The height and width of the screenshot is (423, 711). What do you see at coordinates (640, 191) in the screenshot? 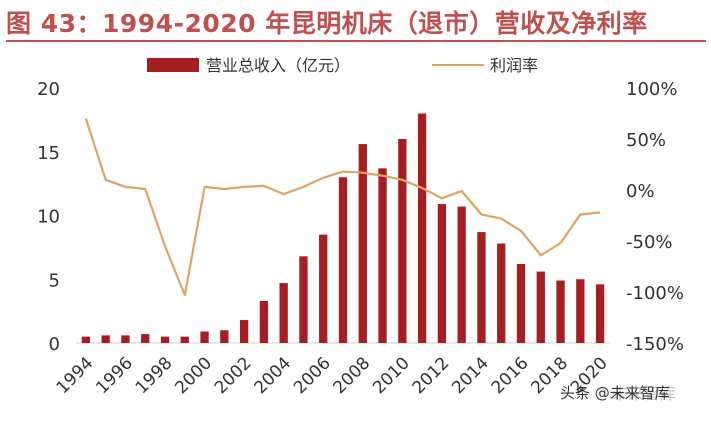
I see `right-tick-label: 0%` at bounding box center [640, 191].